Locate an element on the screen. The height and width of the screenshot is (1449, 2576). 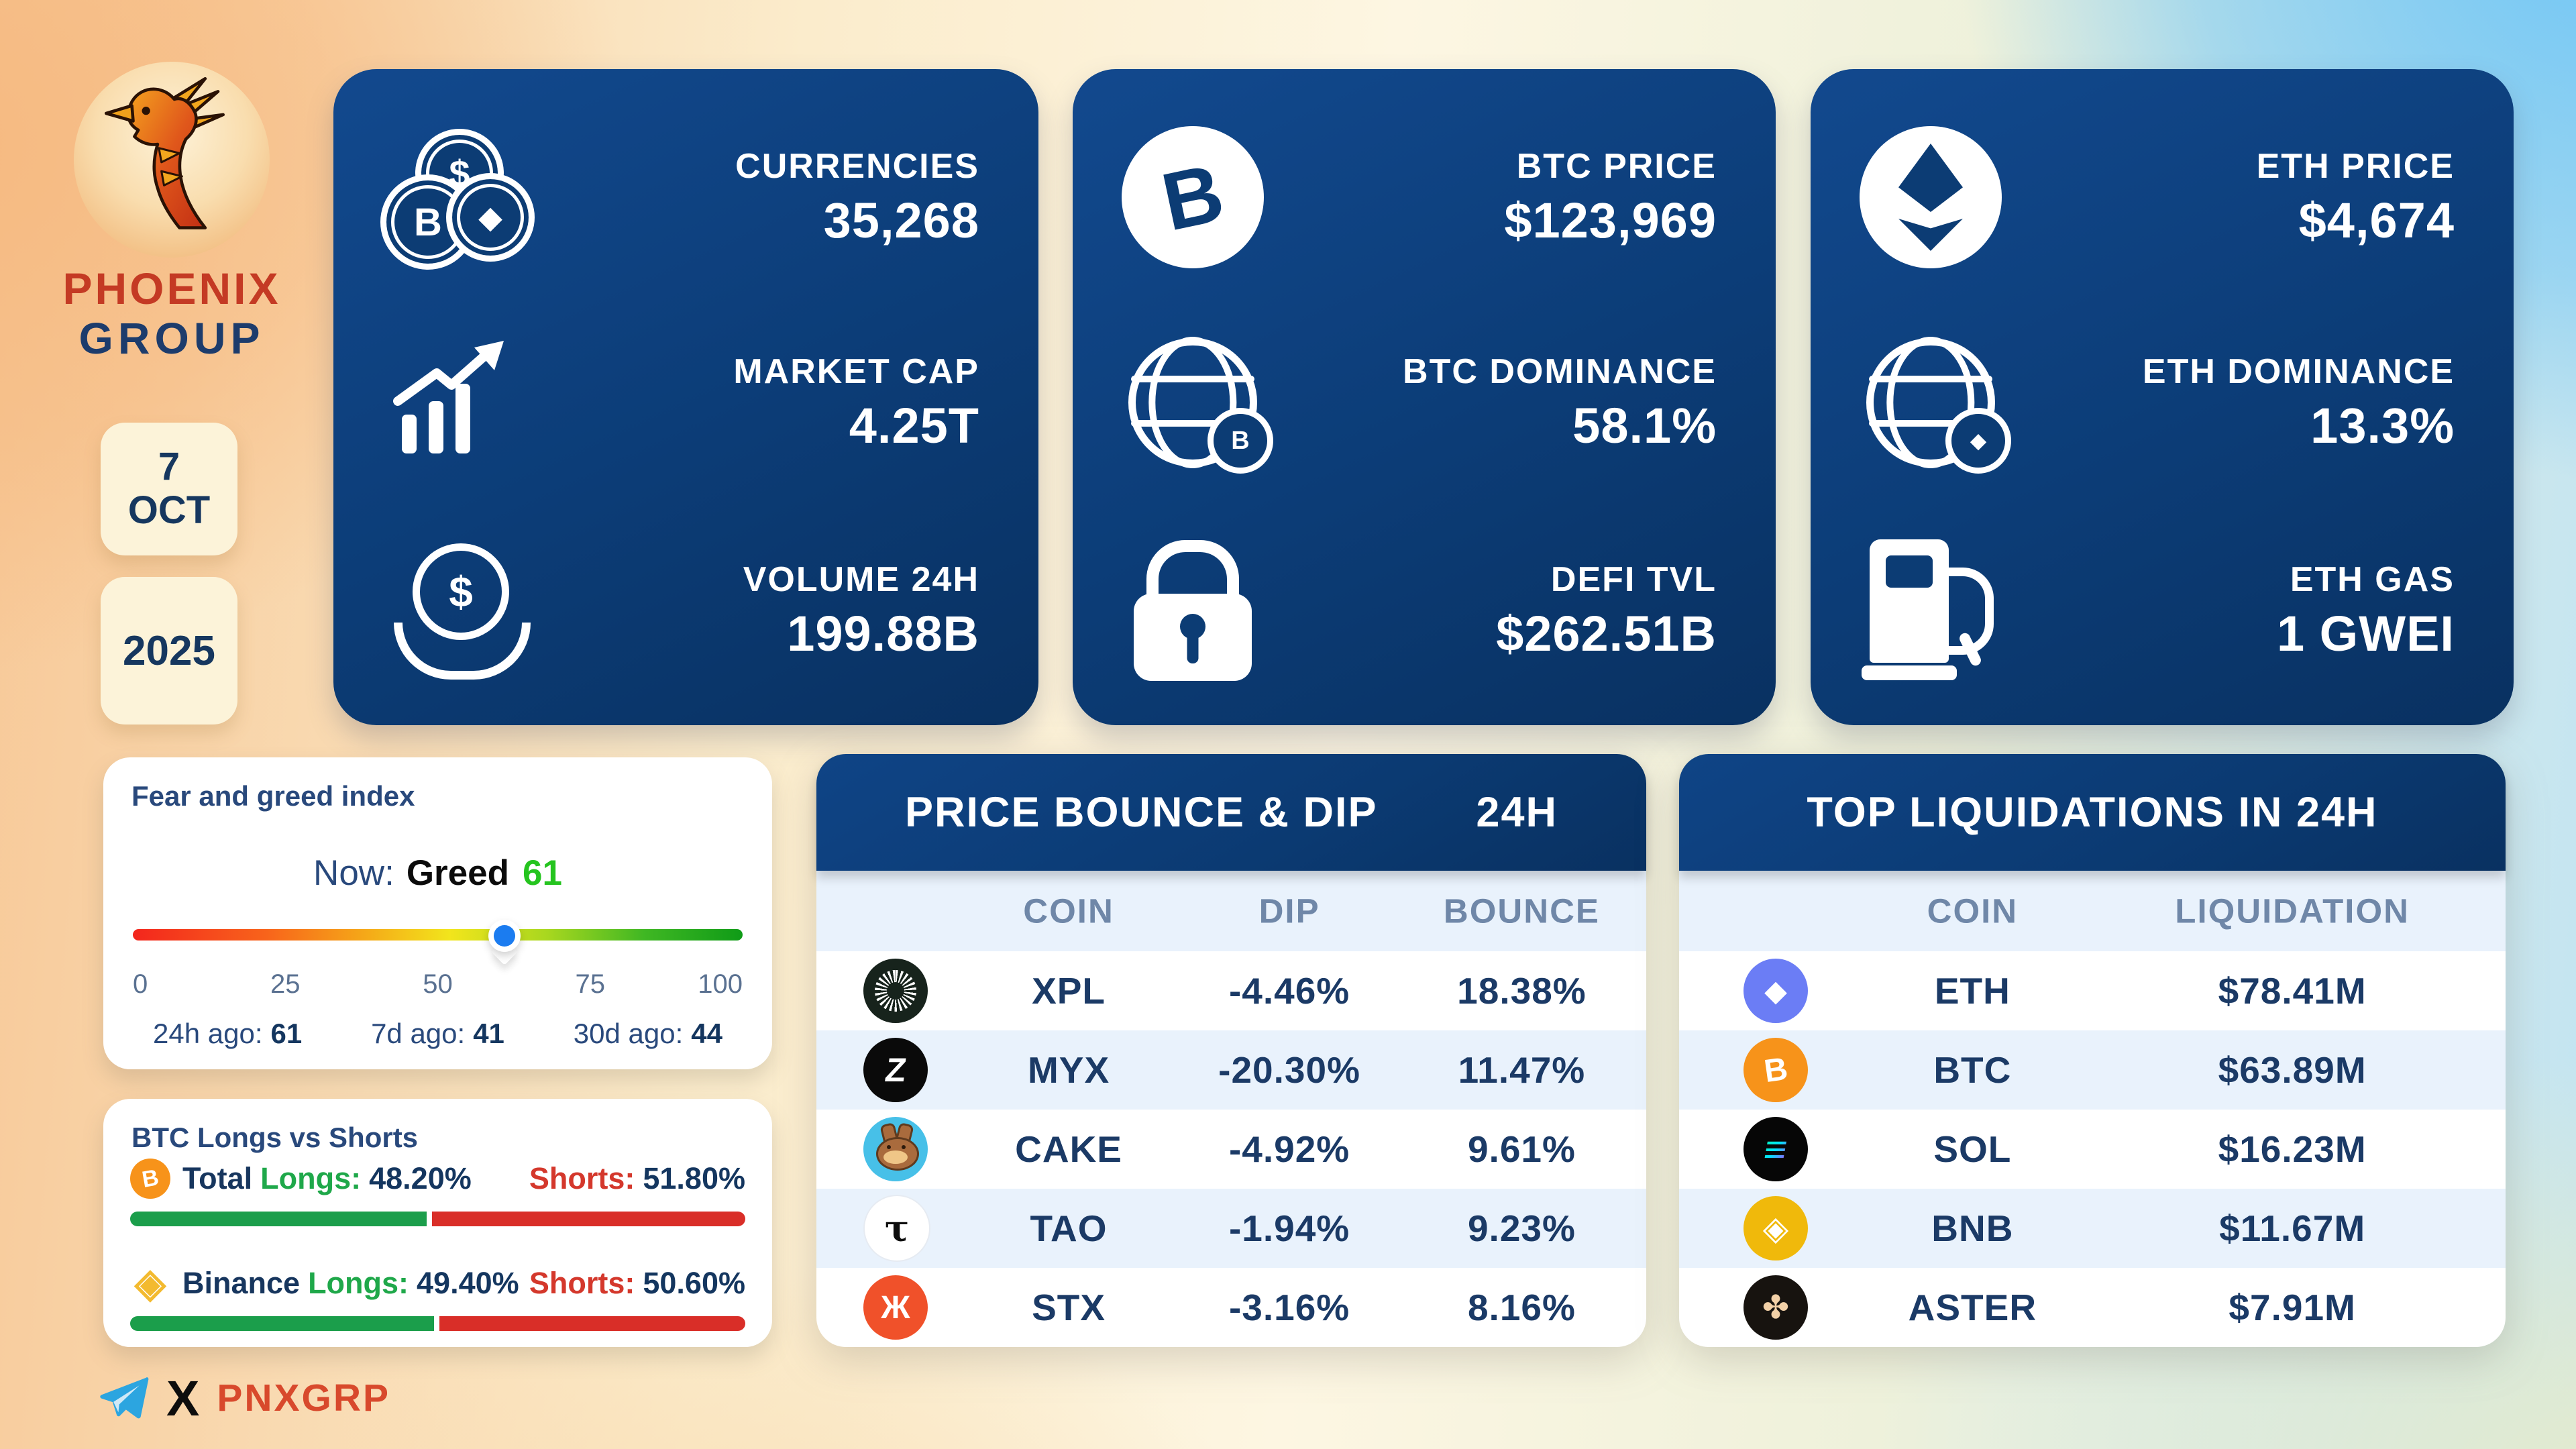
fear-greed-history: 24h ago: 61 7d ago: 41 30d ago: 44 is located at coordinates (437, 1034).